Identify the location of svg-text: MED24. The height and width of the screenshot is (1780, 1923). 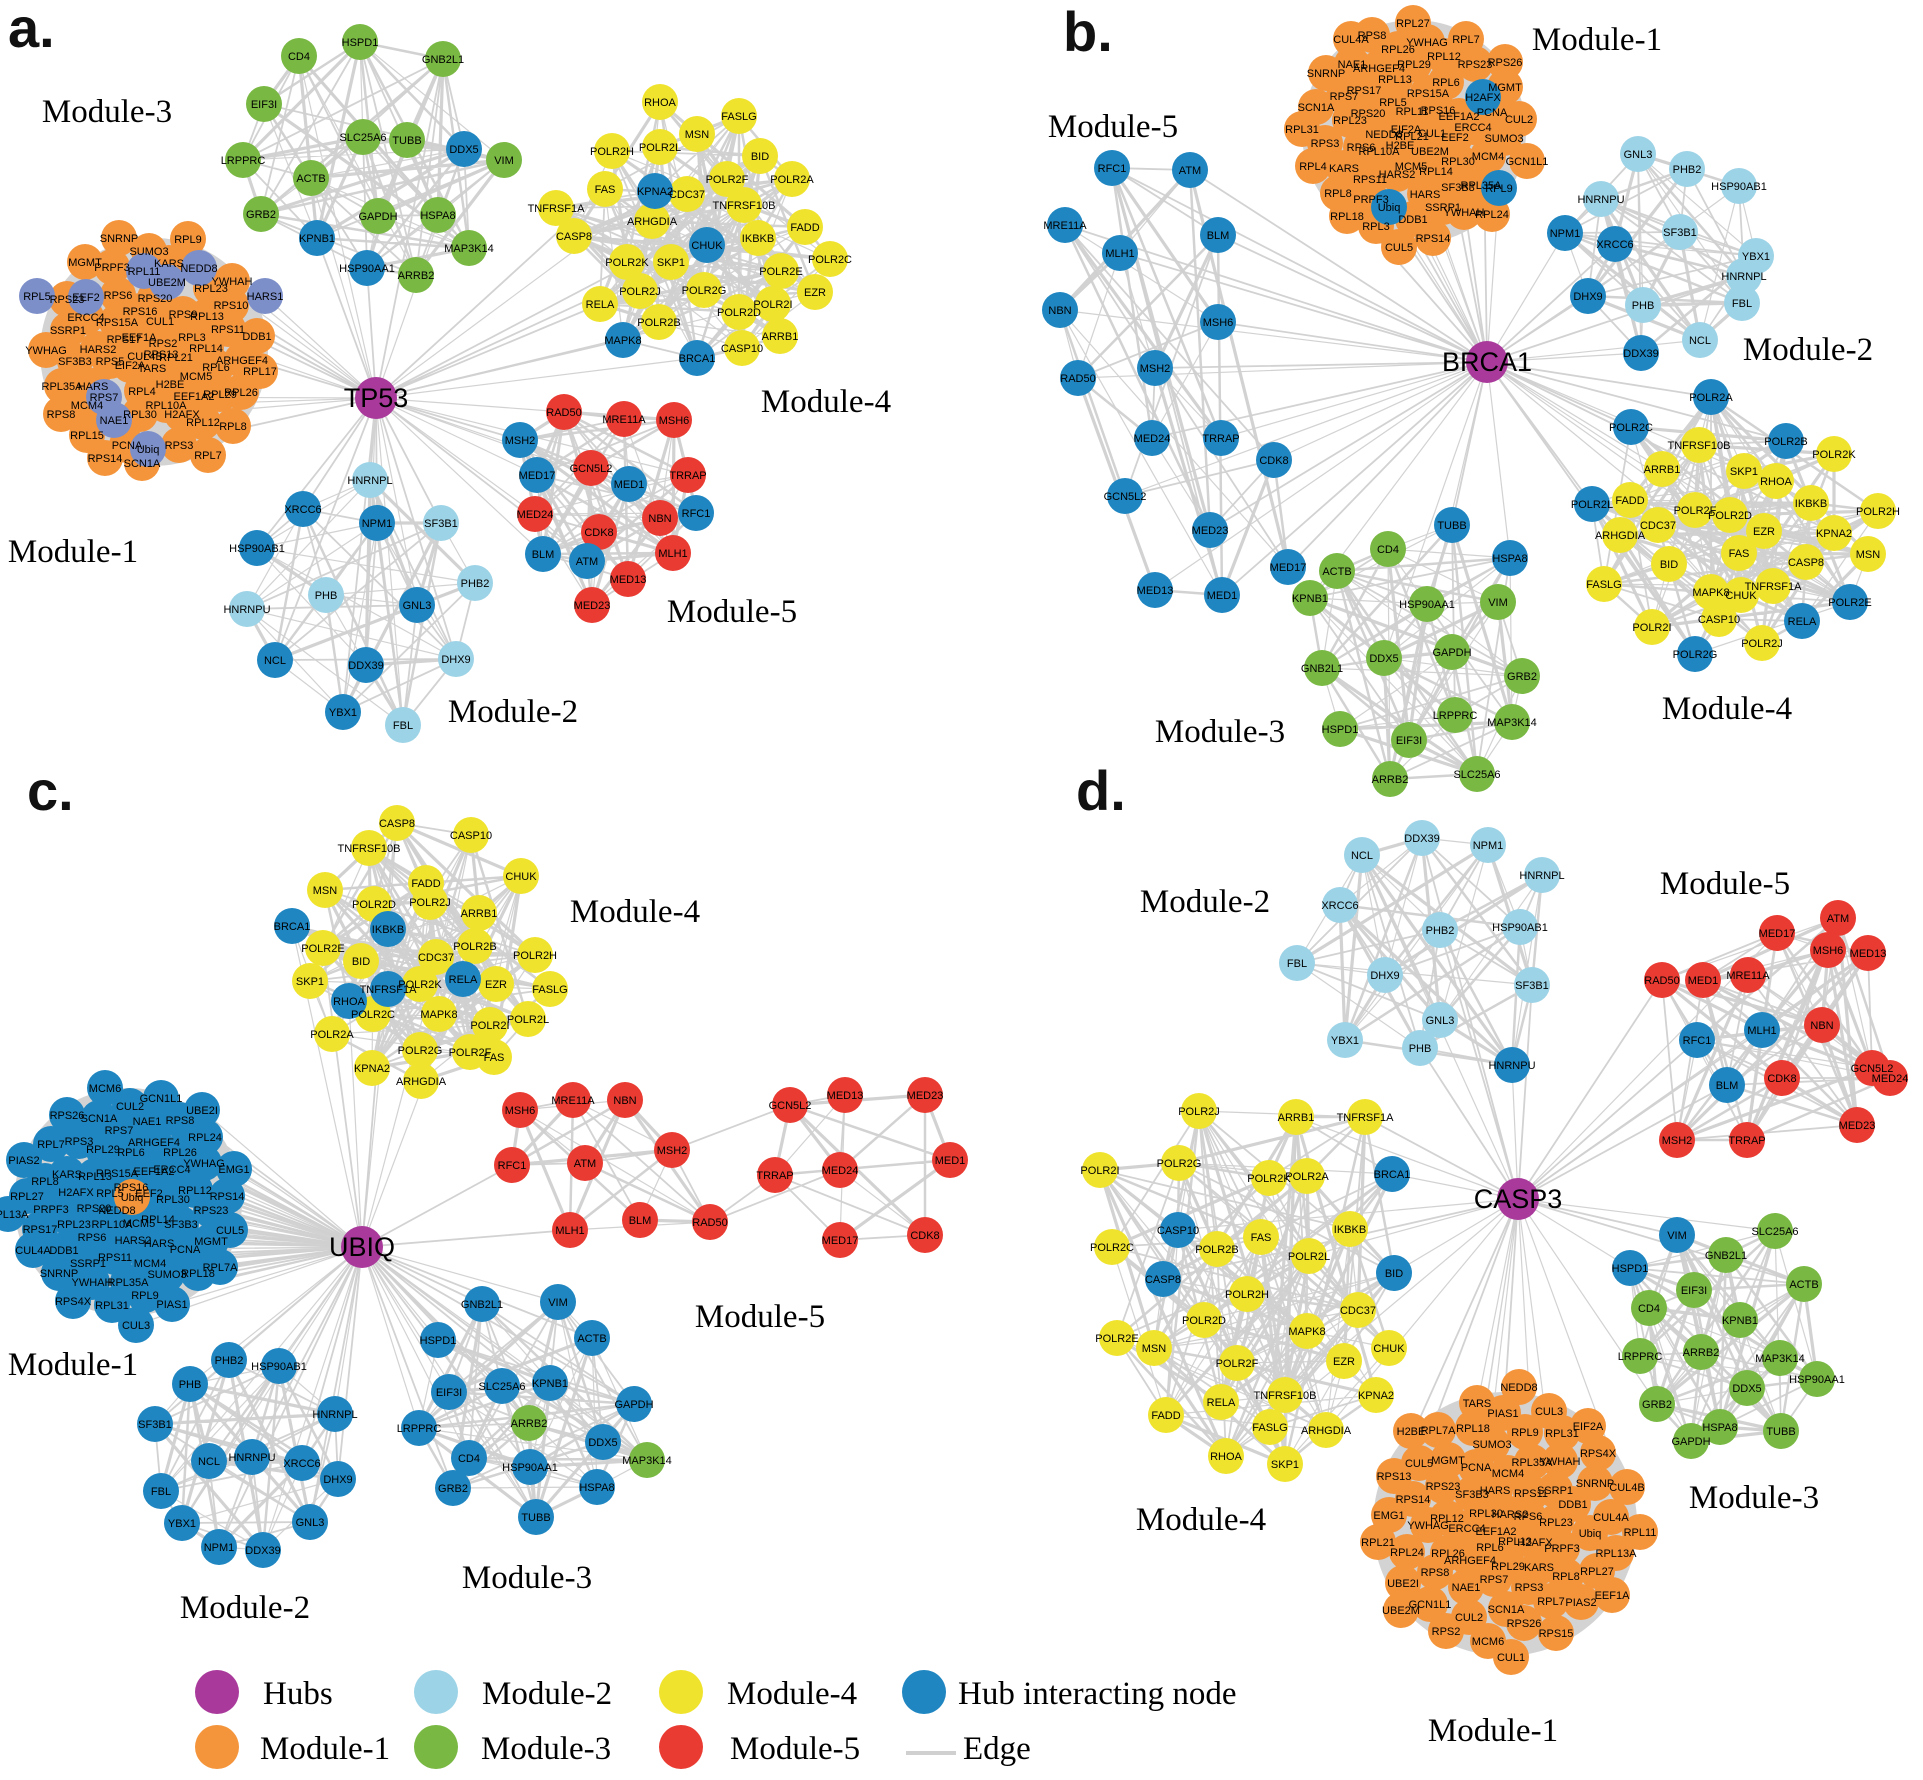
(840, 1171).